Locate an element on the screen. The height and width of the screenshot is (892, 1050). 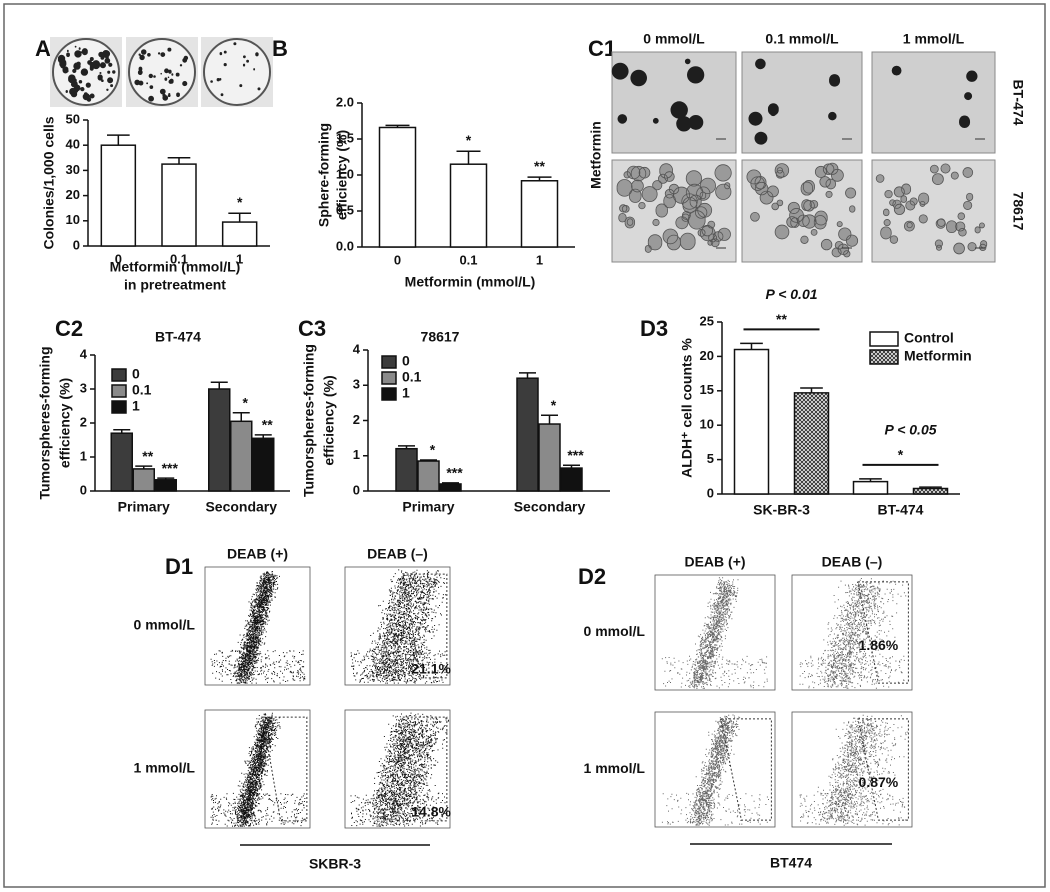
dish is located at coordinates (237, 72).